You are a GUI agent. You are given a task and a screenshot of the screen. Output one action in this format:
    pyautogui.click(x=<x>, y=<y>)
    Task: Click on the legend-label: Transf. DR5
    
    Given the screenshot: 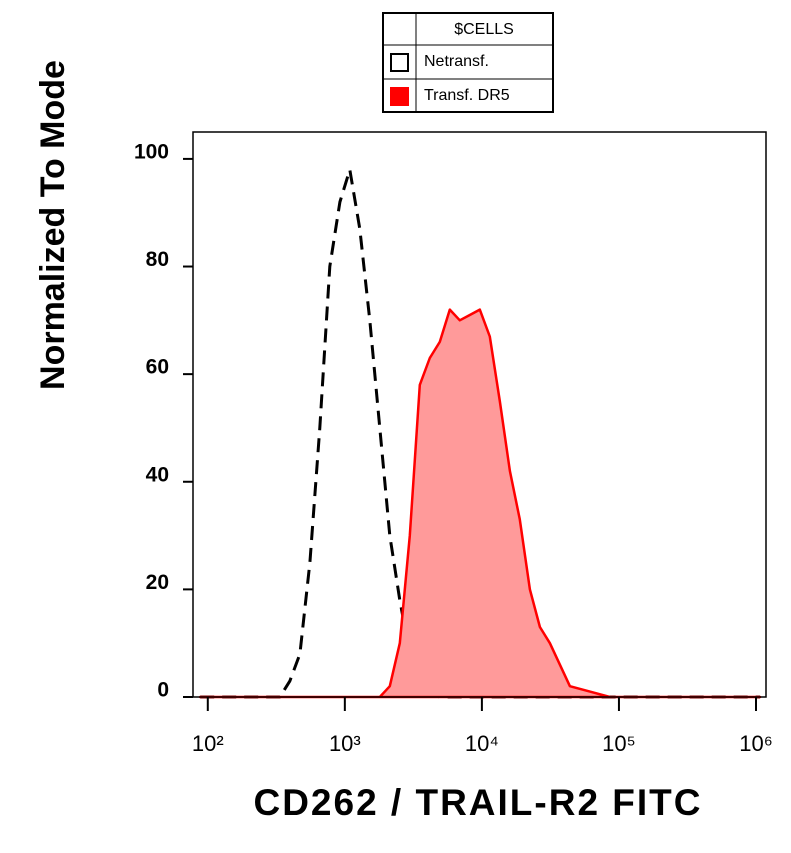 What is the action you would take?
    pyautogui.click(x=467, y=95)
    